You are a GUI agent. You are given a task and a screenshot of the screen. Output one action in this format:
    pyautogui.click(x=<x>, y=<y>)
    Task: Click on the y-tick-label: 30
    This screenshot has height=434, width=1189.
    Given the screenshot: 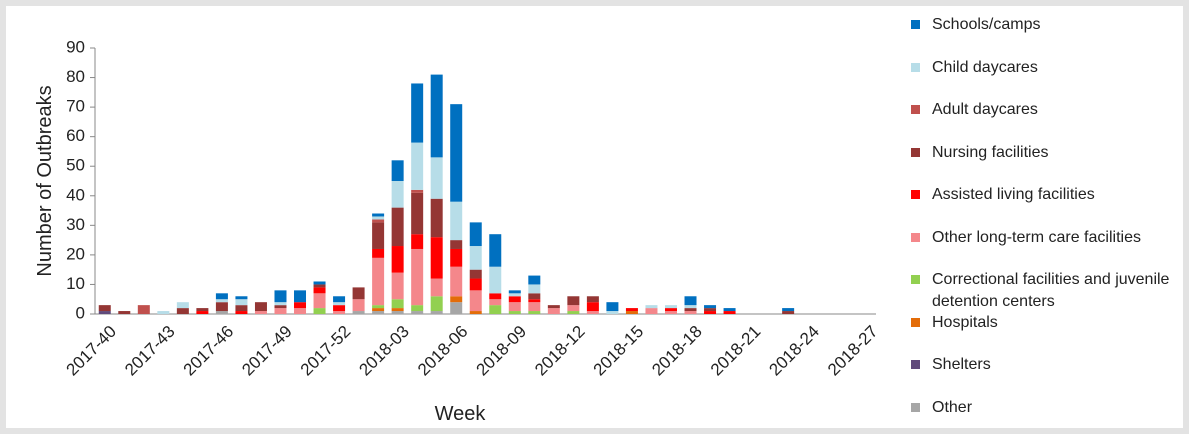 What is the action you would take?
    pyautogui.click(x=75, y=224)
    